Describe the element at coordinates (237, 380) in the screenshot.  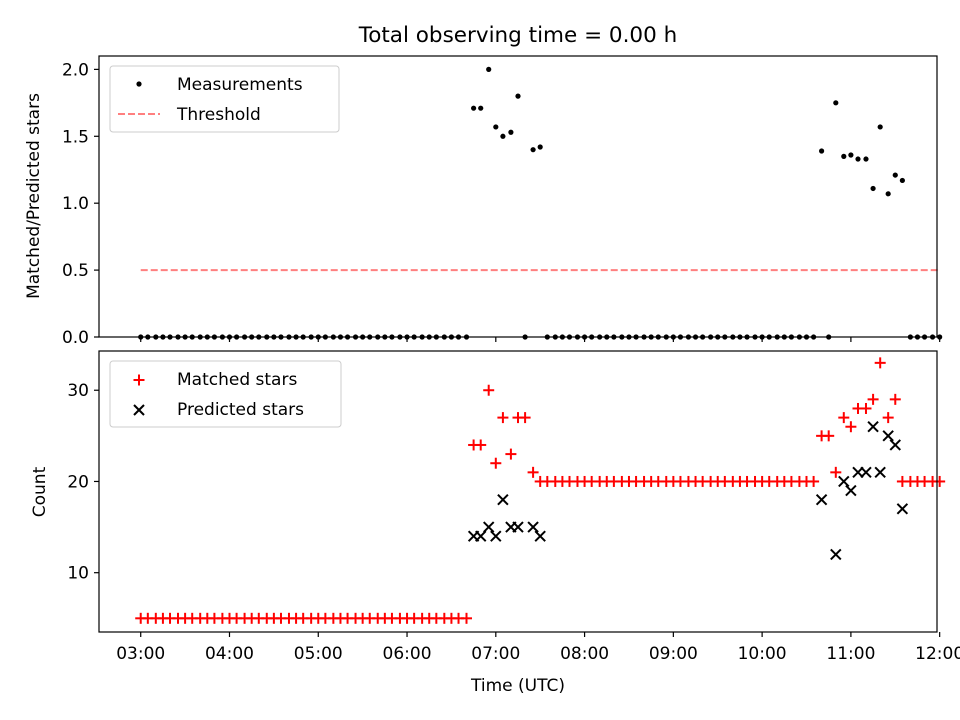
I see `legend-matched-label: Matched stars` at that location.